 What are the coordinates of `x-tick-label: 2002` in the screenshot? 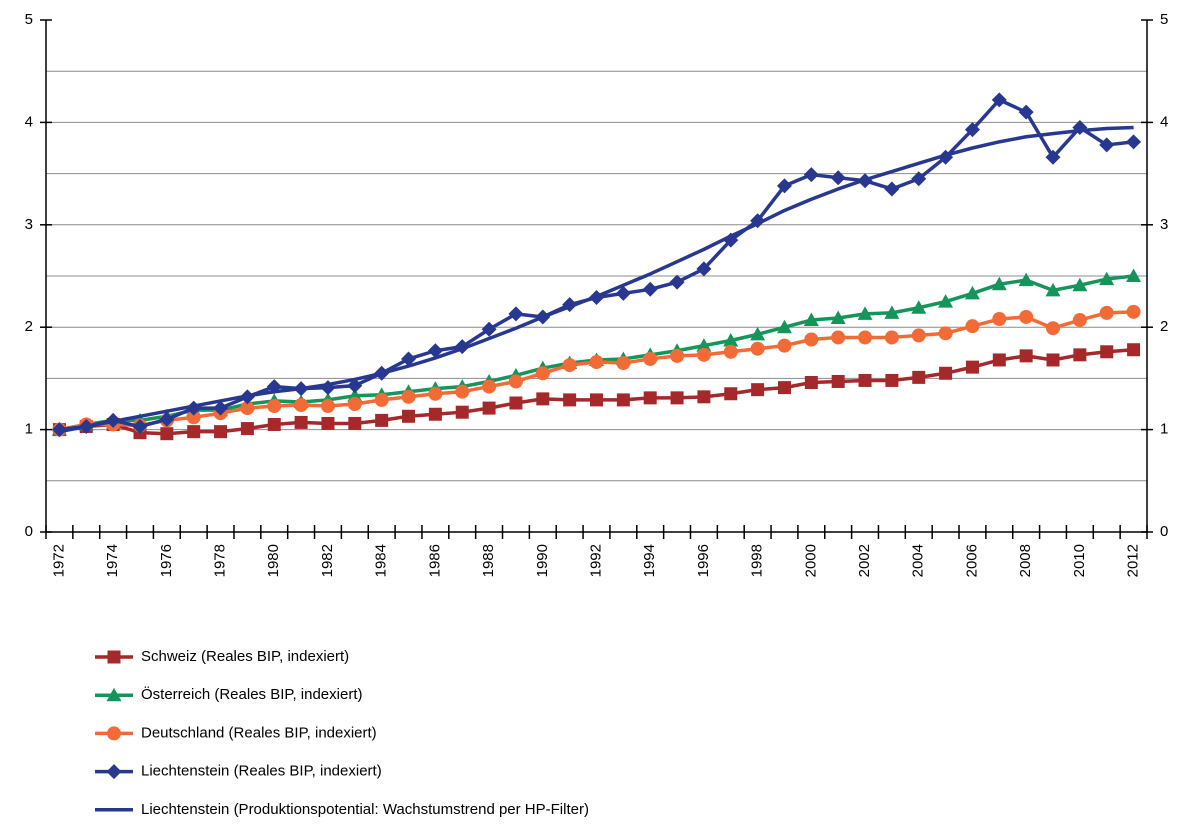 It's located at (864, 560).